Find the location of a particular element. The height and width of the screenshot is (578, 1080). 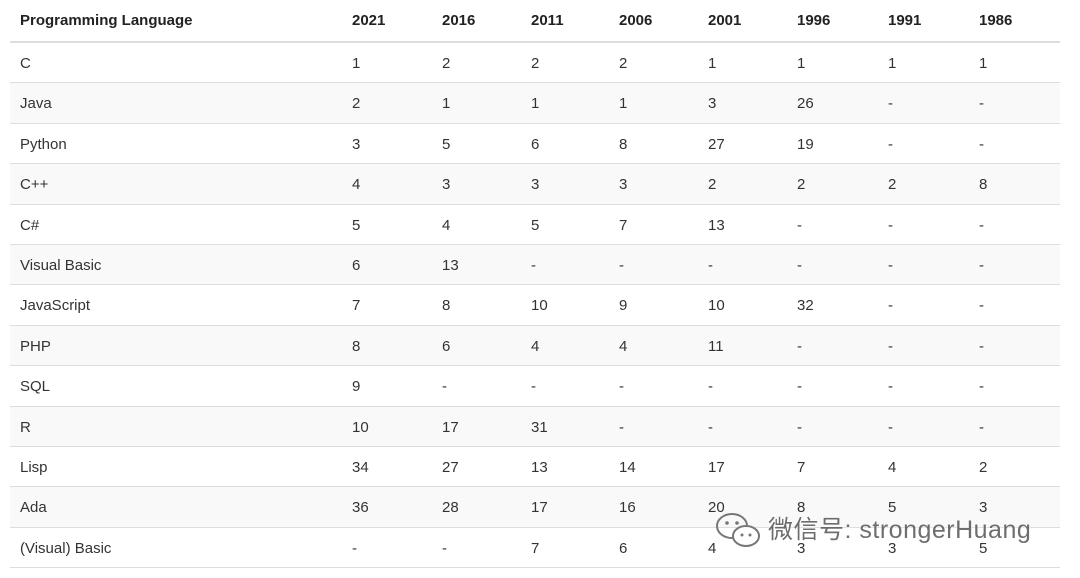

table-row: Lisp 34 27 13 14 17 7 4 2 is located at coordinates (535, 467).